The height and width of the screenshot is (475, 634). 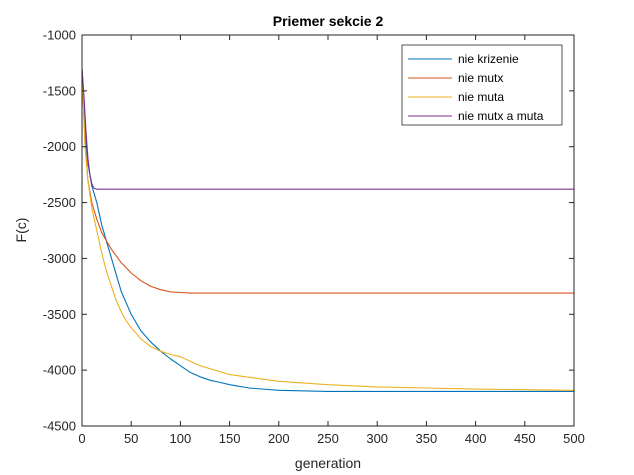 What do you see at coordinates (476, 438) in the screenshot?
I see `x-tick-label: 400` at bounding box center [476, 438].